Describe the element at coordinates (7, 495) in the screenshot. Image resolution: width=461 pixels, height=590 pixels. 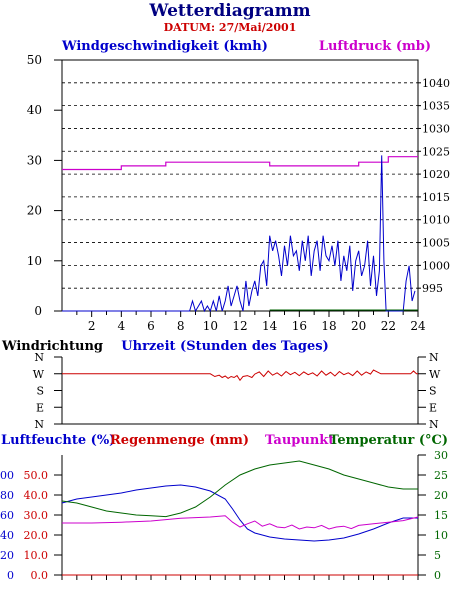
I see `tick-humidity-80: 80` at that location.